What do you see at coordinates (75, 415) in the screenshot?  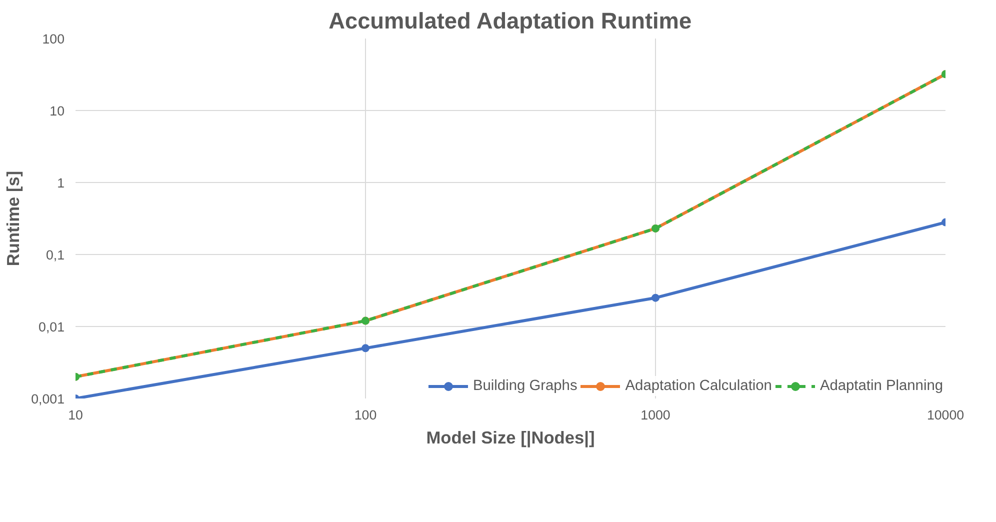 I see `x-tick-label: 10` at bounding box center [75, 415].